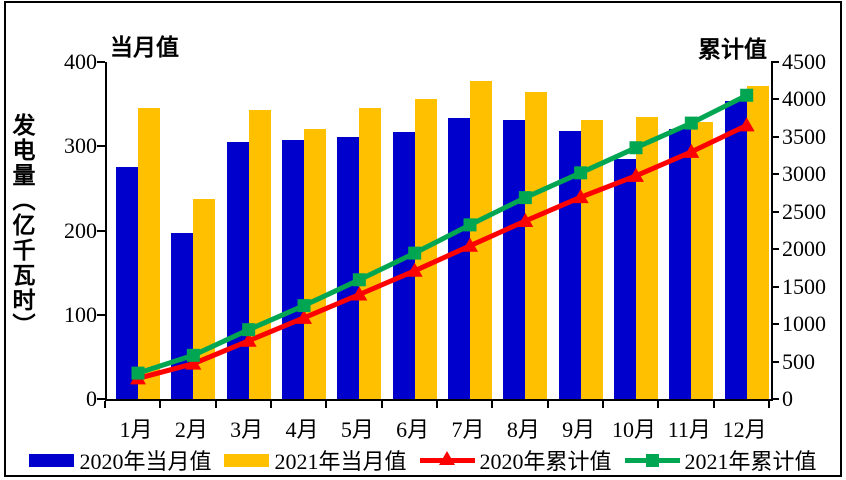  Describe the element at coordinates (191, 429) in the screenshot. I see `x-axis-label-2月: 2月` at that location.